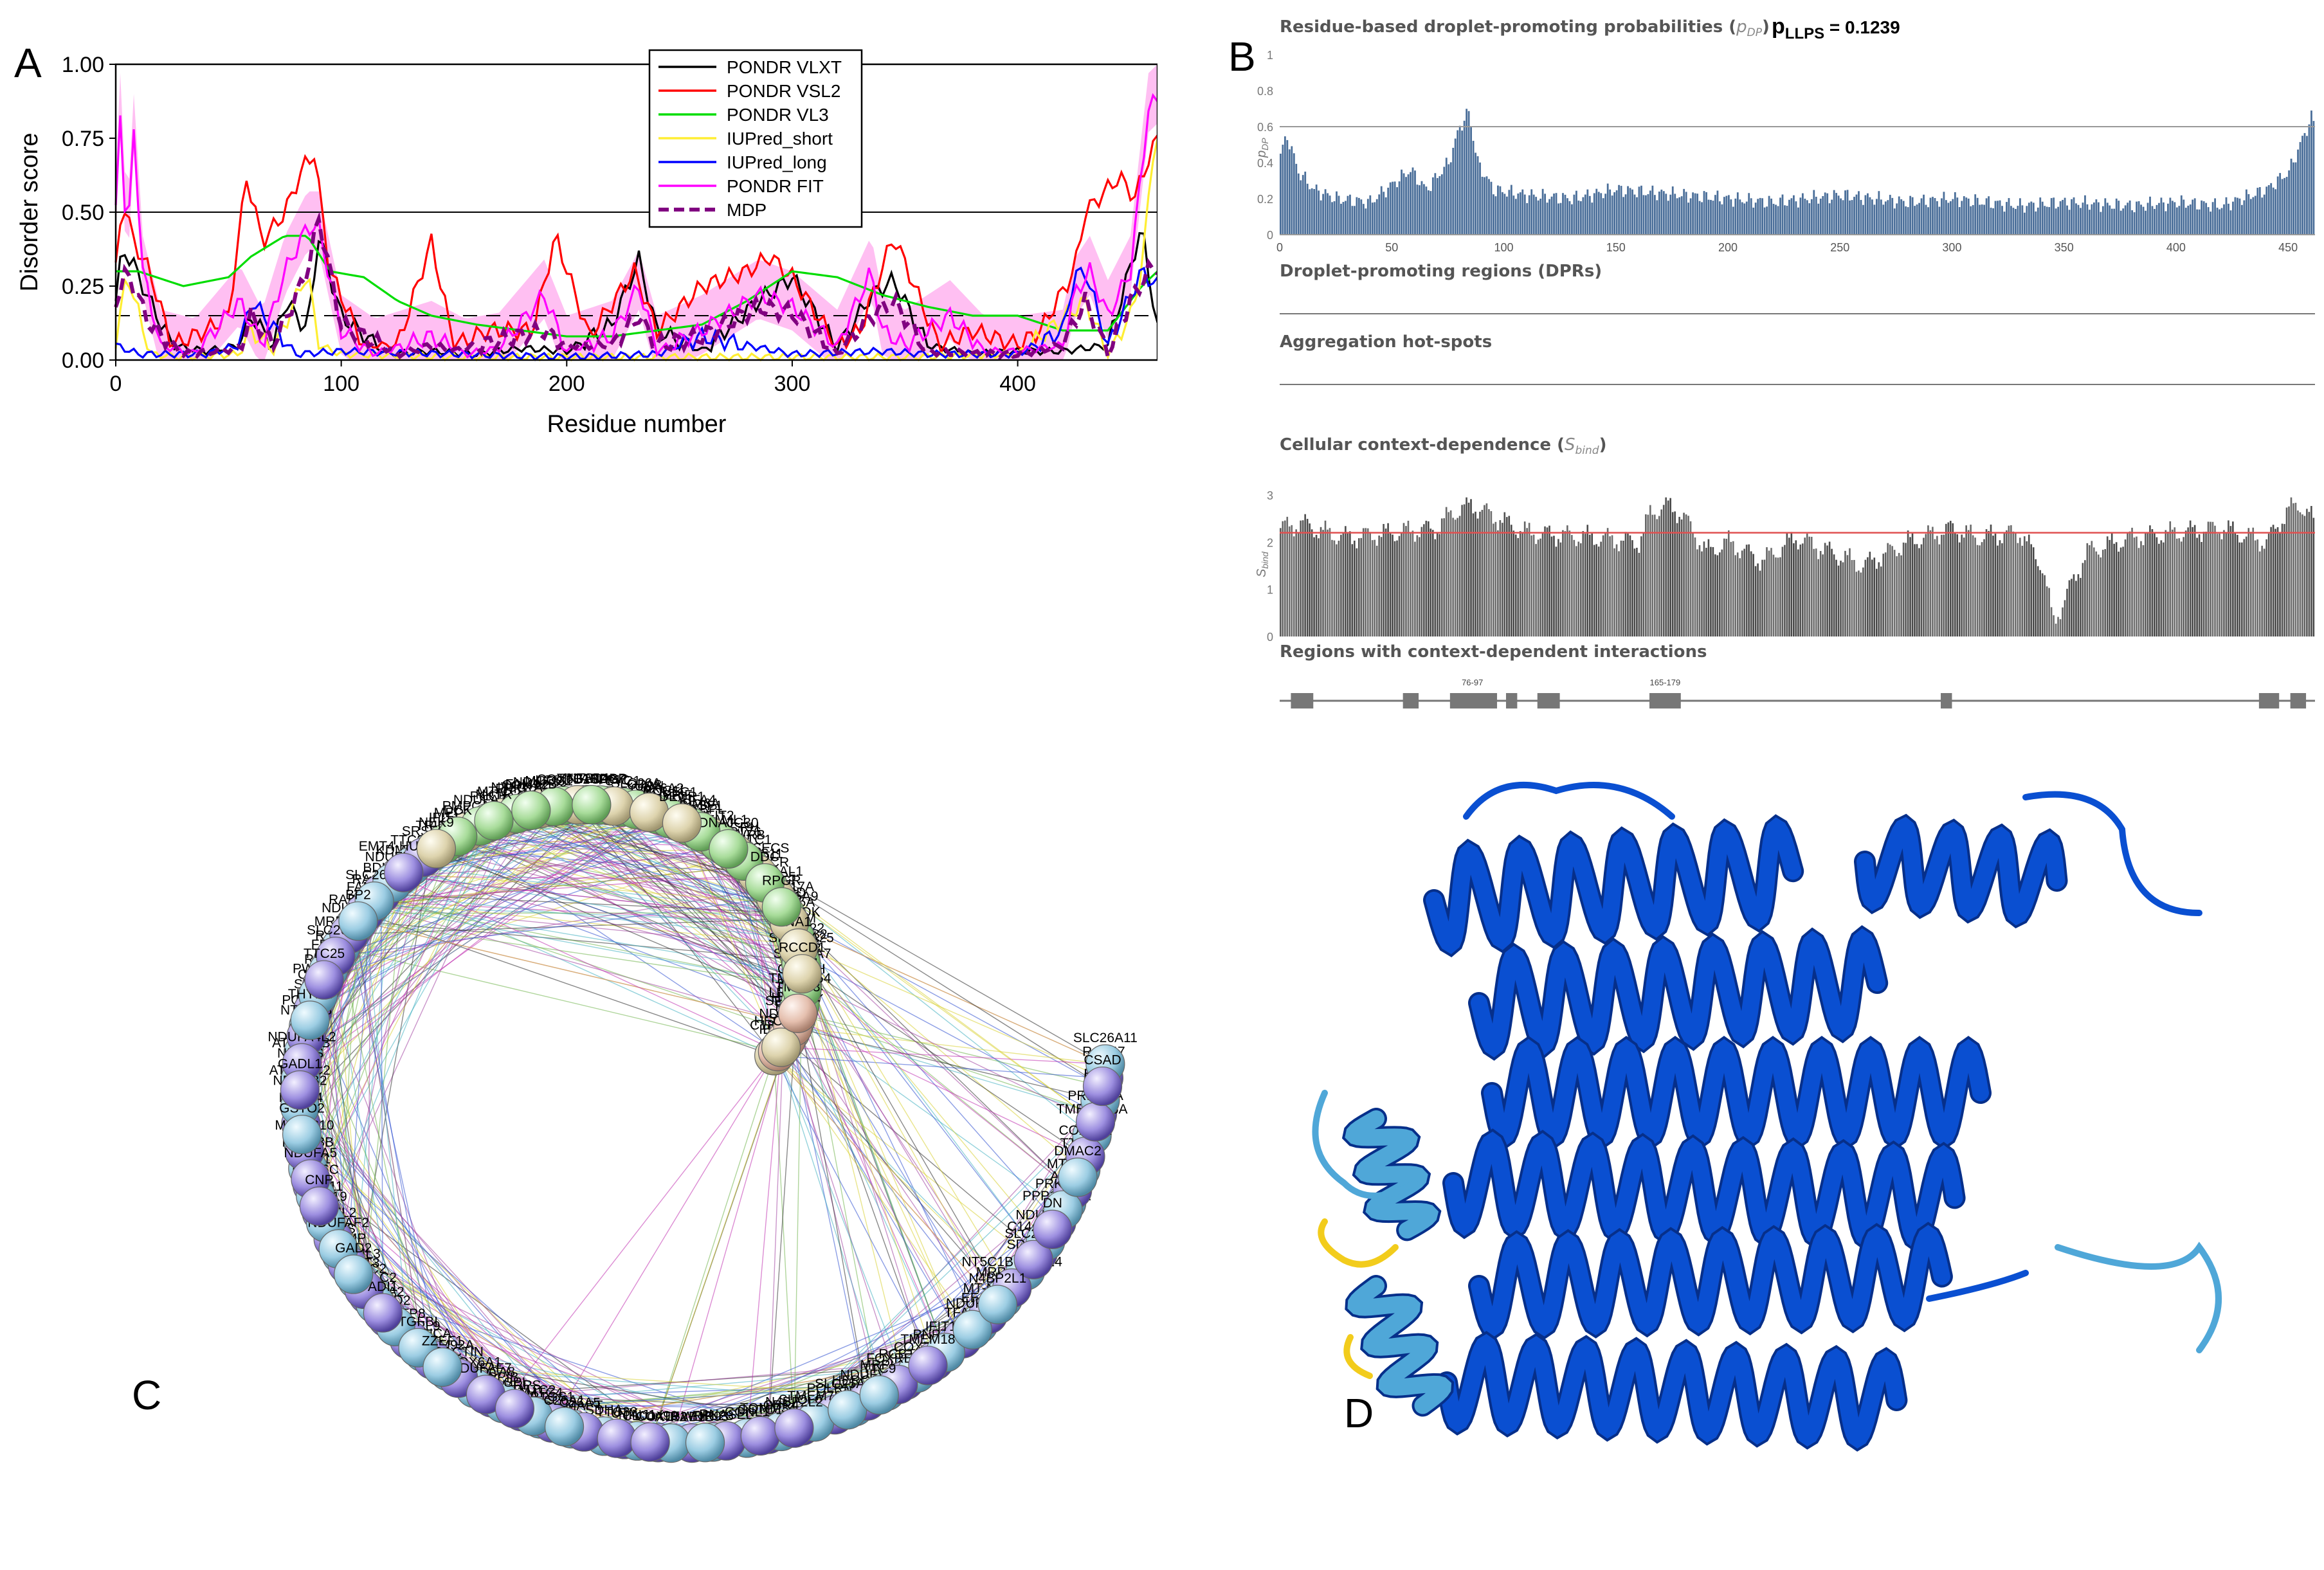 The height and width of the screenshot is (1570, 2324). I want to click on network-node: TTC9, so click(879, 1389).